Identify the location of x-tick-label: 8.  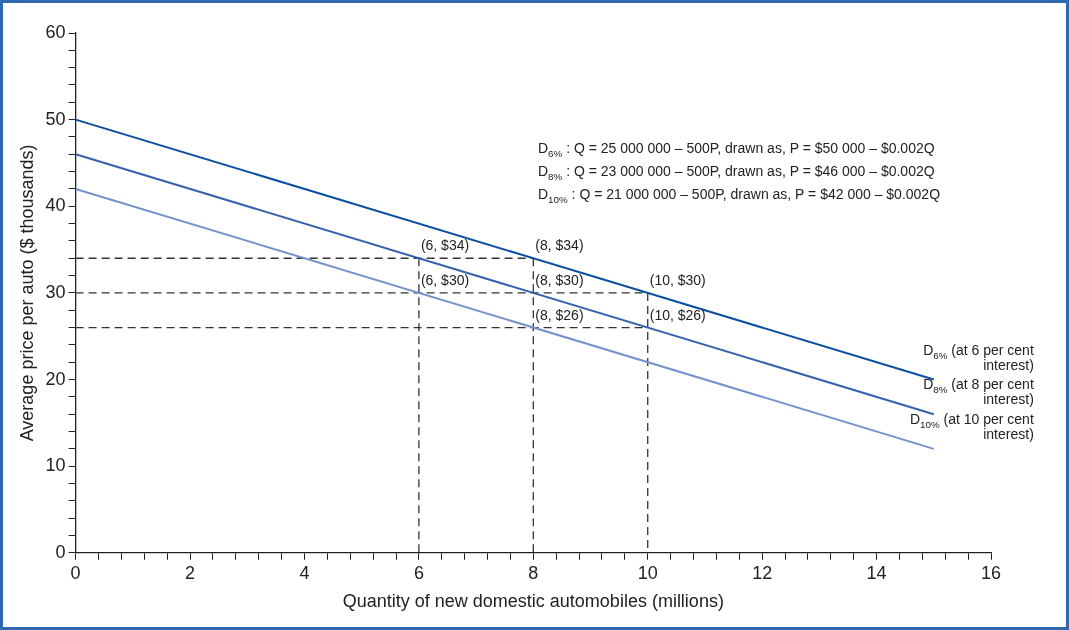
(533, 572).